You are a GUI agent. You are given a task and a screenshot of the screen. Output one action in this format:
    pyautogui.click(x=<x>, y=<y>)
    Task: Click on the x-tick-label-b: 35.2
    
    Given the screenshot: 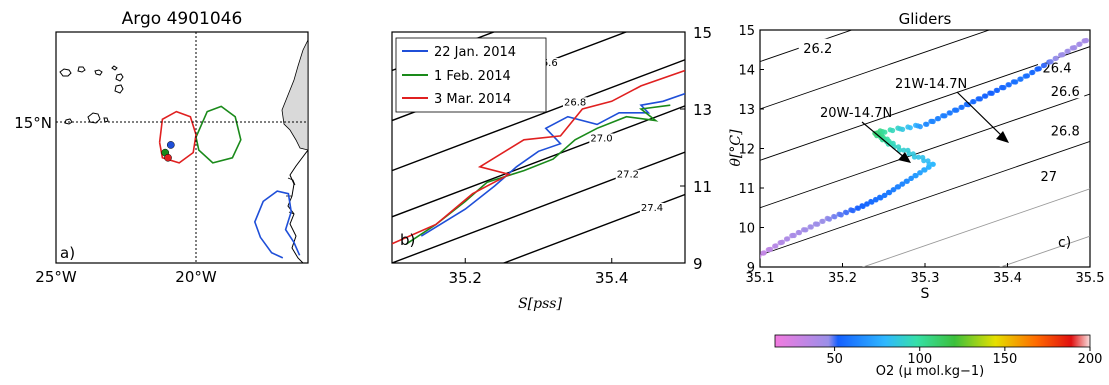 What is the action you would take?
    pyautogui.click(x=465, y=278)
    